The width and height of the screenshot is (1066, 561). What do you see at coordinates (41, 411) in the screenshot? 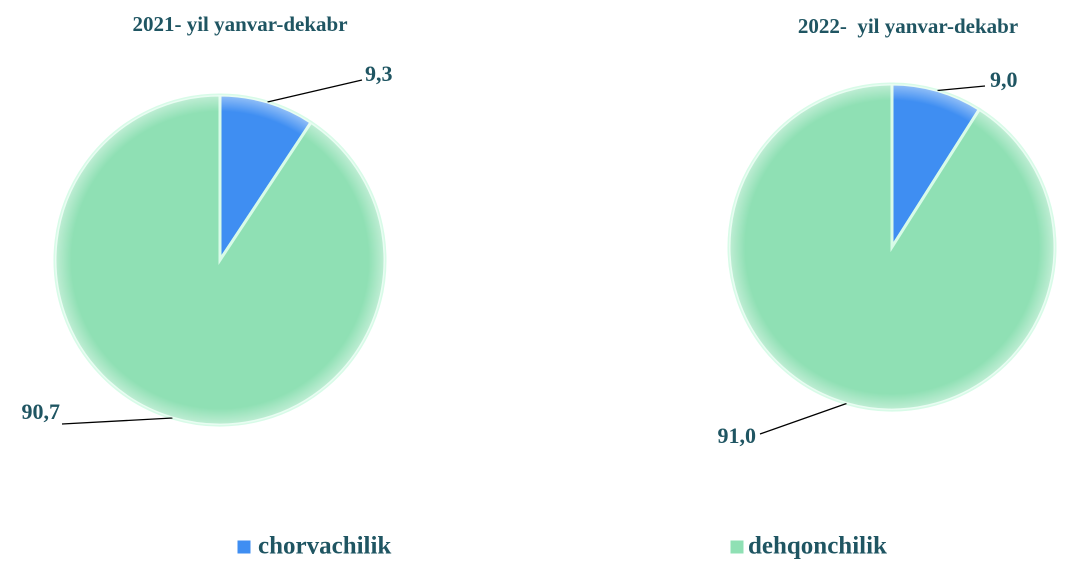
I see `data-label: 90,7` at bounding box center [41, 411].